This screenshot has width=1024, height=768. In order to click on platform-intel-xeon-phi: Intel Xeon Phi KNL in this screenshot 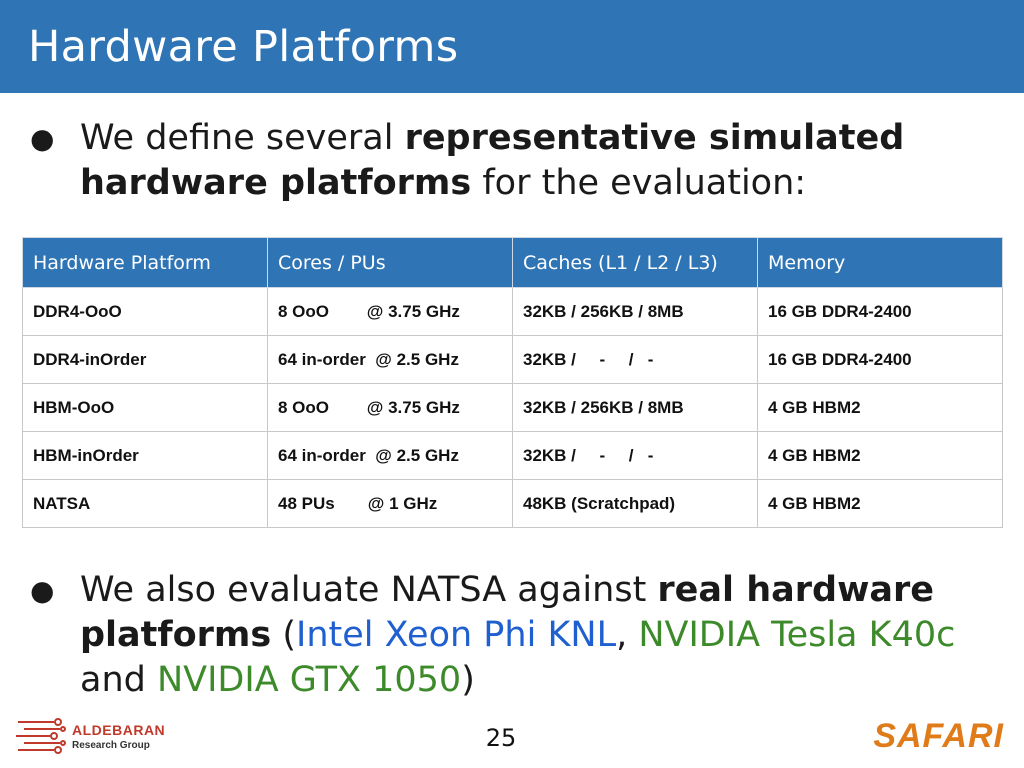, I will do `click(456, 635)`.